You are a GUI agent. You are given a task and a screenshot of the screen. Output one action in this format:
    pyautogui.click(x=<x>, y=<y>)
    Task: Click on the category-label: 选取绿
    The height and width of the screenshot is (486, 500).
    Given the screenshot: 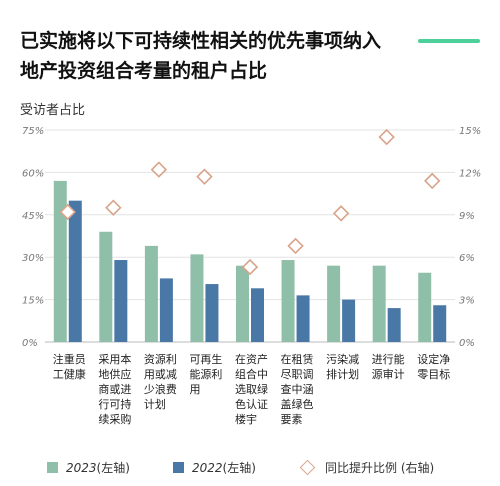 What is the action you would take?
    pyautogui.click(x=251, y=389)
    